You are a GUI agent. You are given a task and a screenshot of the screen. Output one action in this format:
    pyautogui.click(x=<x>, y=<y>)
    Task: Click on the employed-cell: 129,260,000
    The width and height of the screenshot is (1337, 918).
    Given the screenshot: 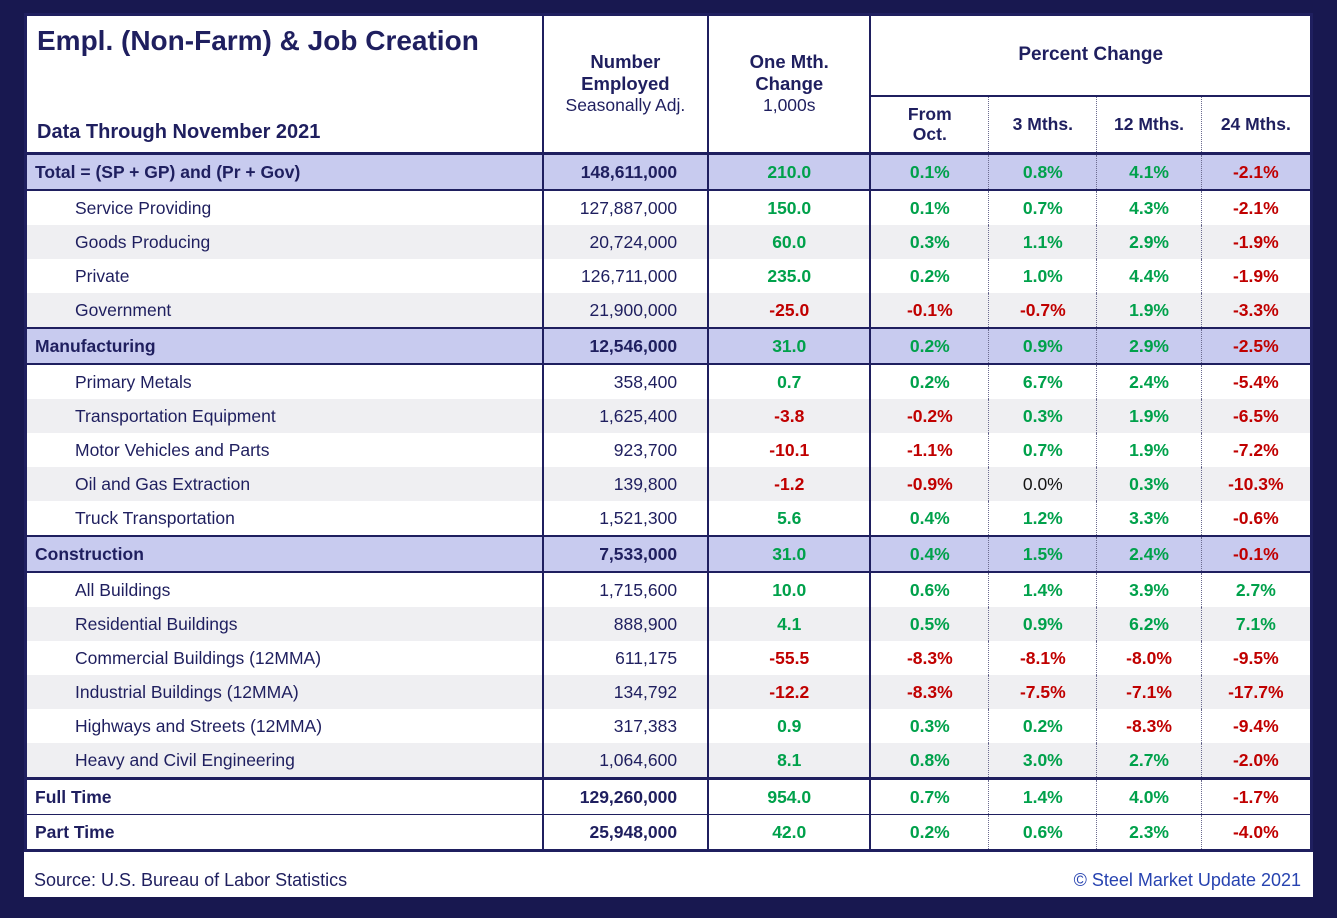 What is the action you would take?
    pyautogui.click(x=626, y=796)
    